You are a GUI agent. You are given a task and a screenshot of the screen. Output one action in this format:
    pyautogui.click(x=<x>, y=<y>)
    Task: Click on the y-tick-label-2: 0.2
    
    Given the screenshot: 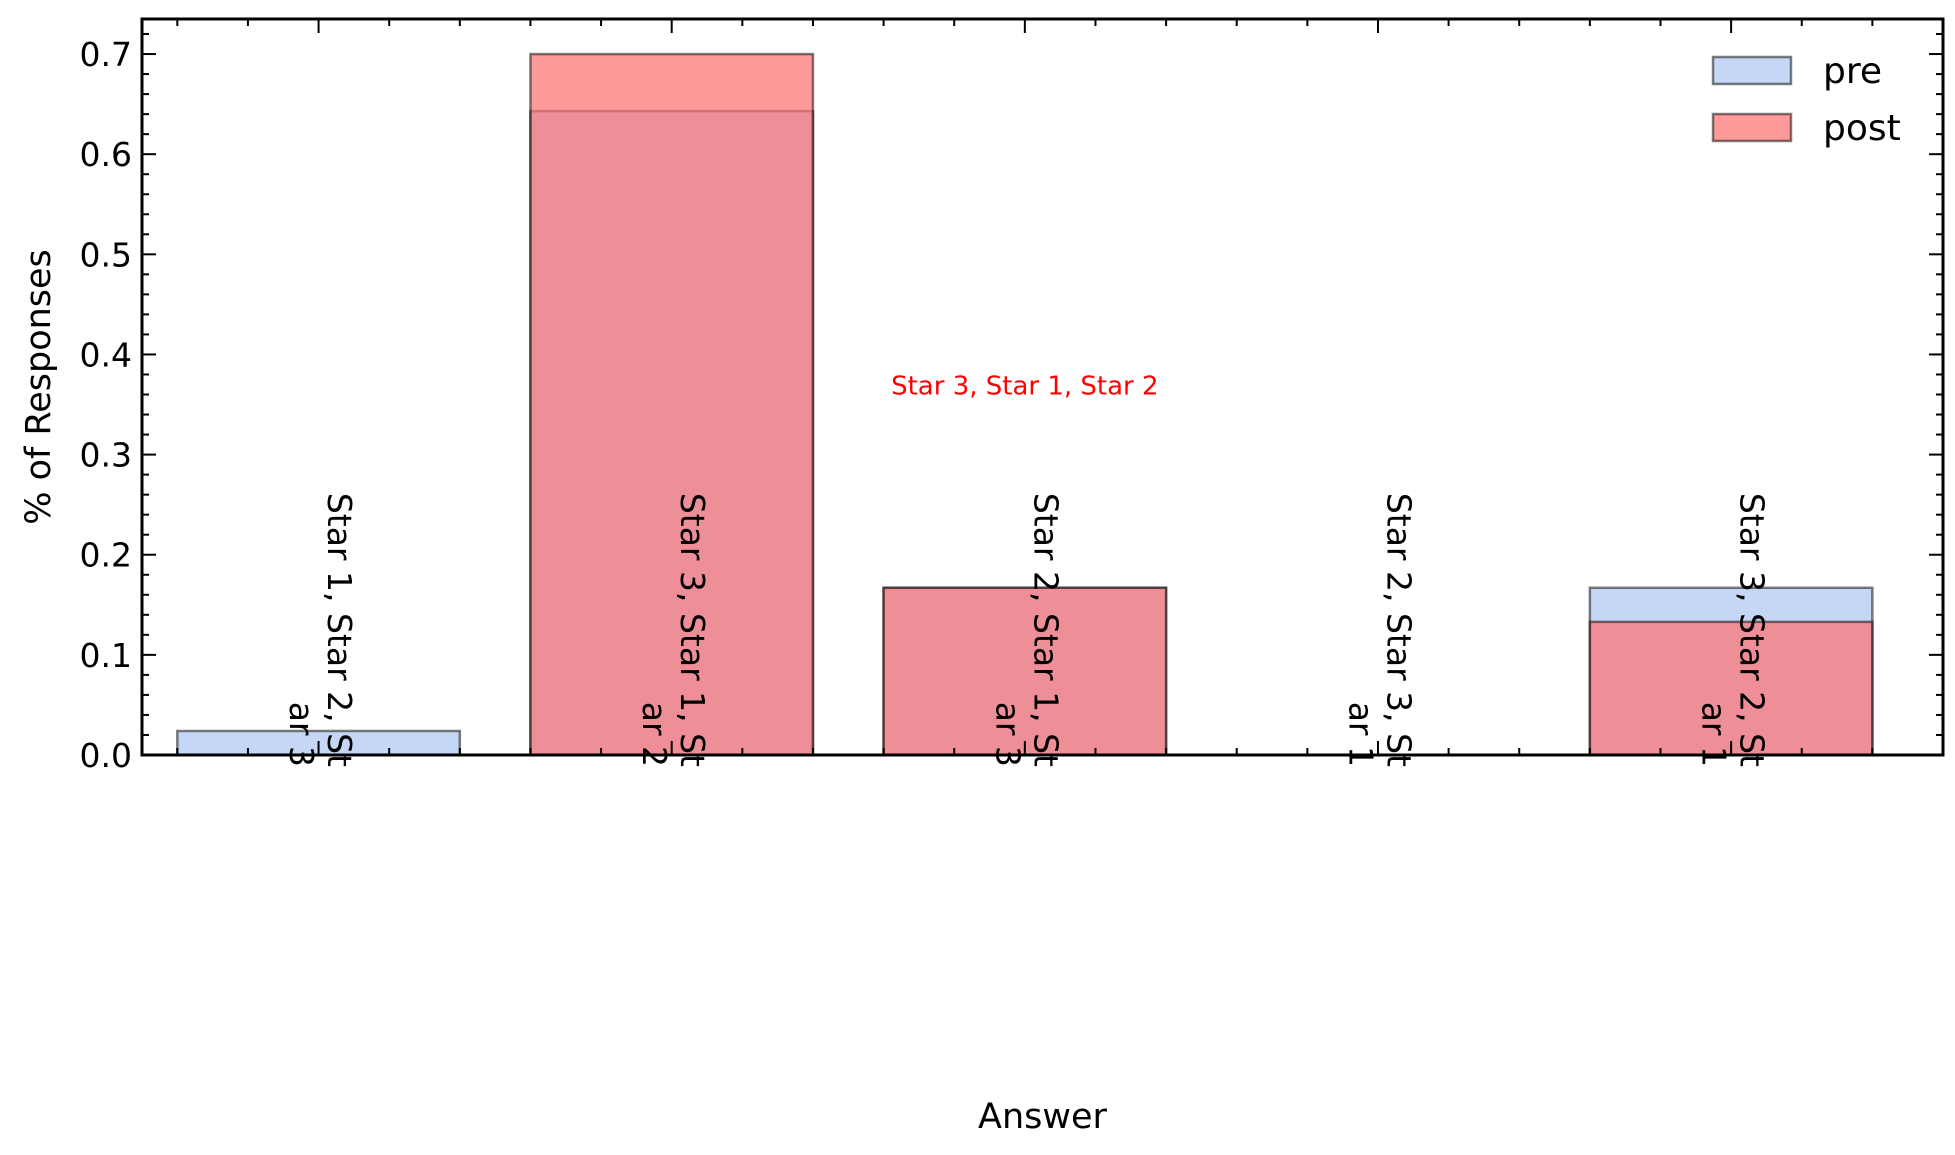 What is the action you would take?
    pyautogui.click(x=106, y=555)
    